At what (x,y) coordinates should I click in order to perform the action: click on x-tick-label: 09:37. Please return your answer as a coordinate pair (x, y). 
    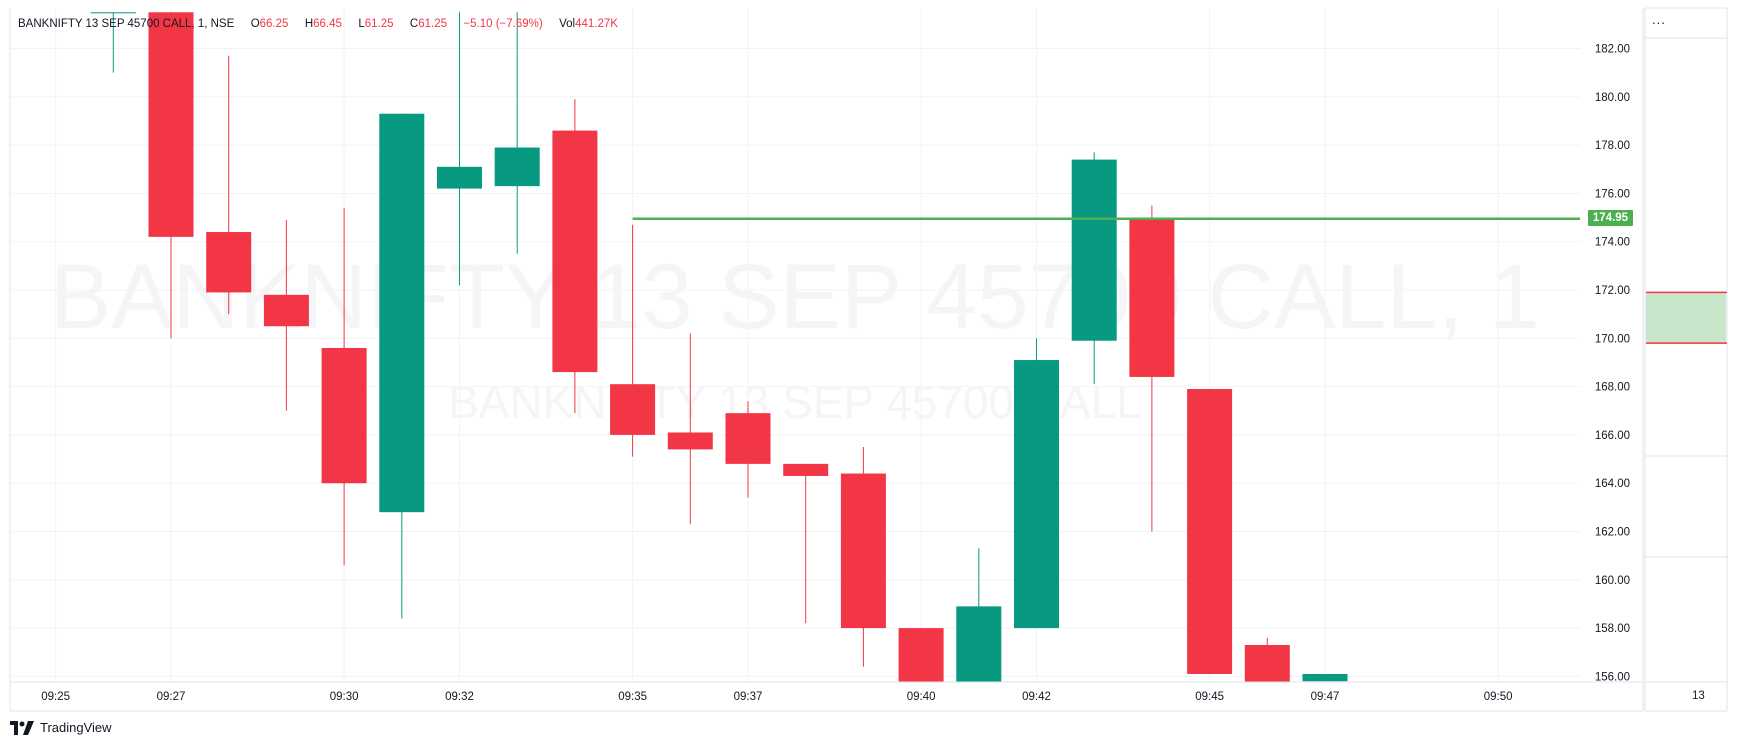
    Looking at the image, I should click on (748, 697).